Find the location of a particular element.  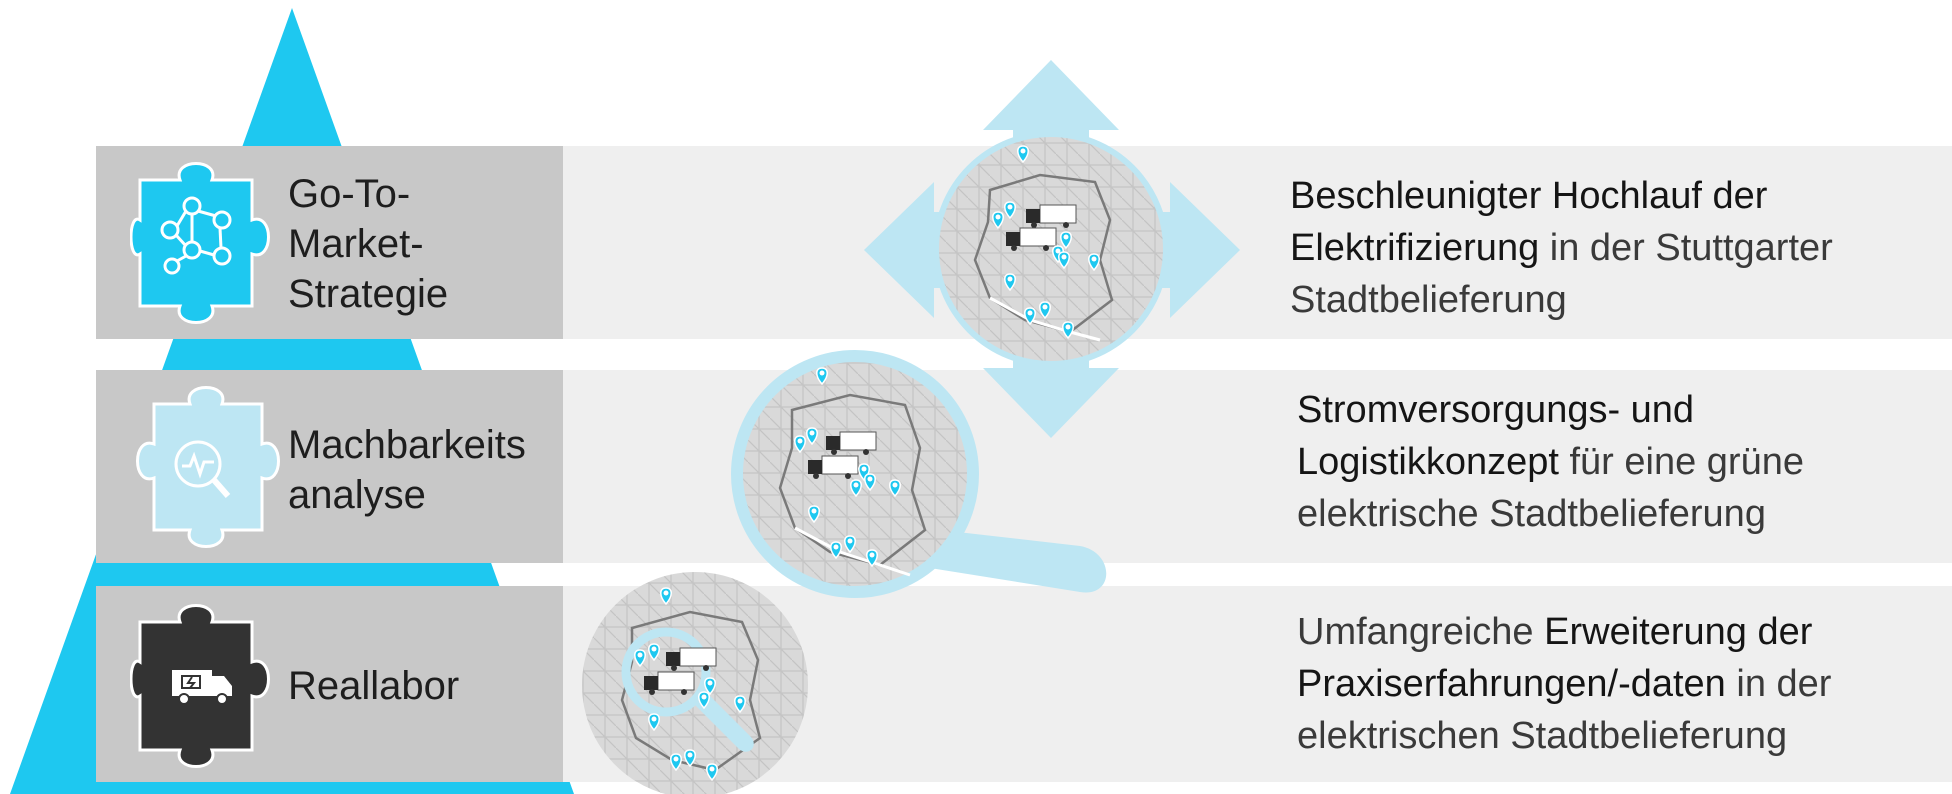

description-highlight: Erweiterung der is located at coordinates (1678, 632).